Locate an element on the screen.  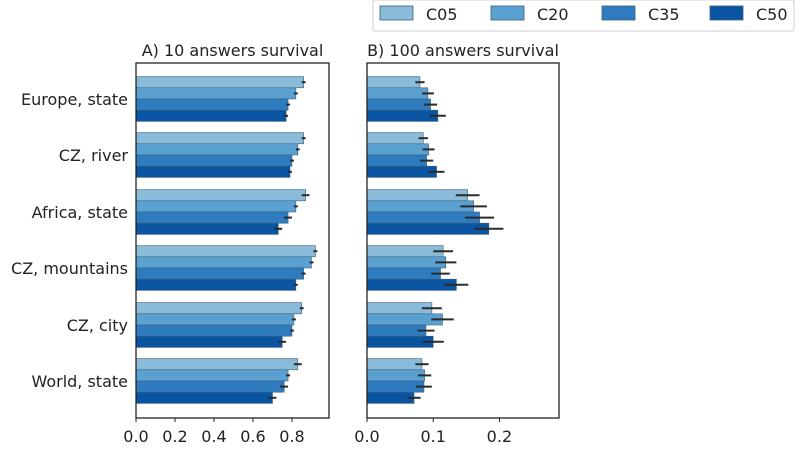
category-label-0: Europe, state is located at coordinates (74, 99).